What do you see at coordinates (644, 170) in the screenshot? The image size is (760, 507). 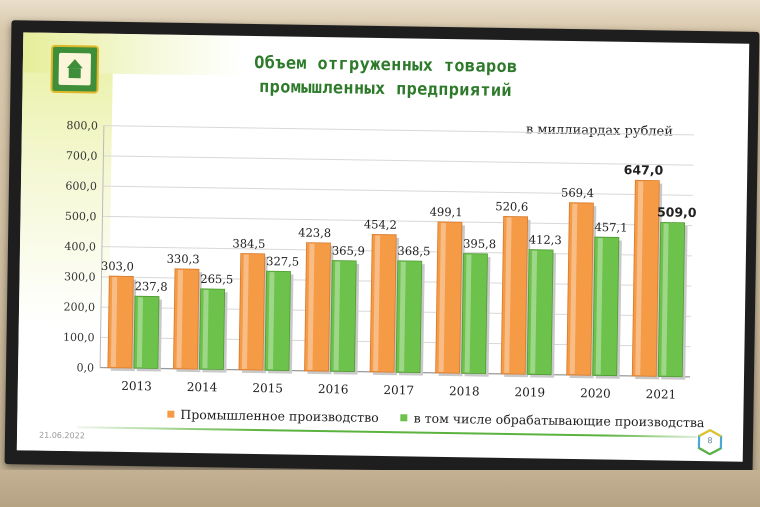 I see `bar-value-label: 647,0` at bounding box center [644, 170].